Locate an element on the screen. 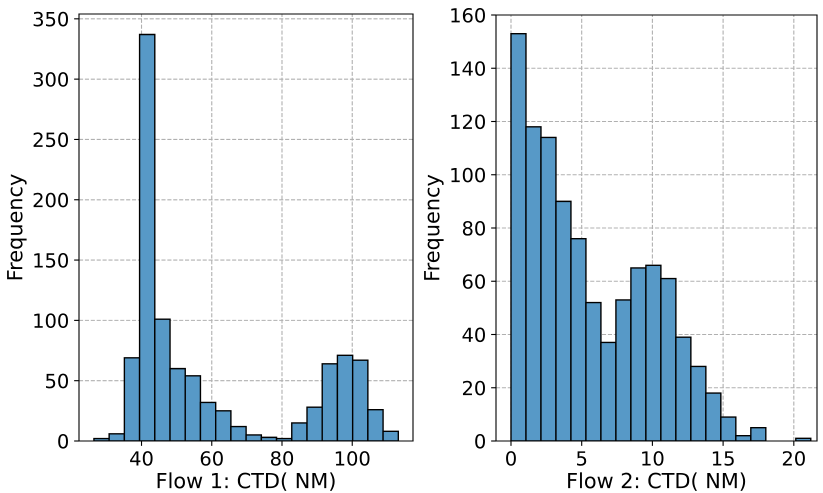  y-tick-label: 250 is located at coordinates (51, 140).